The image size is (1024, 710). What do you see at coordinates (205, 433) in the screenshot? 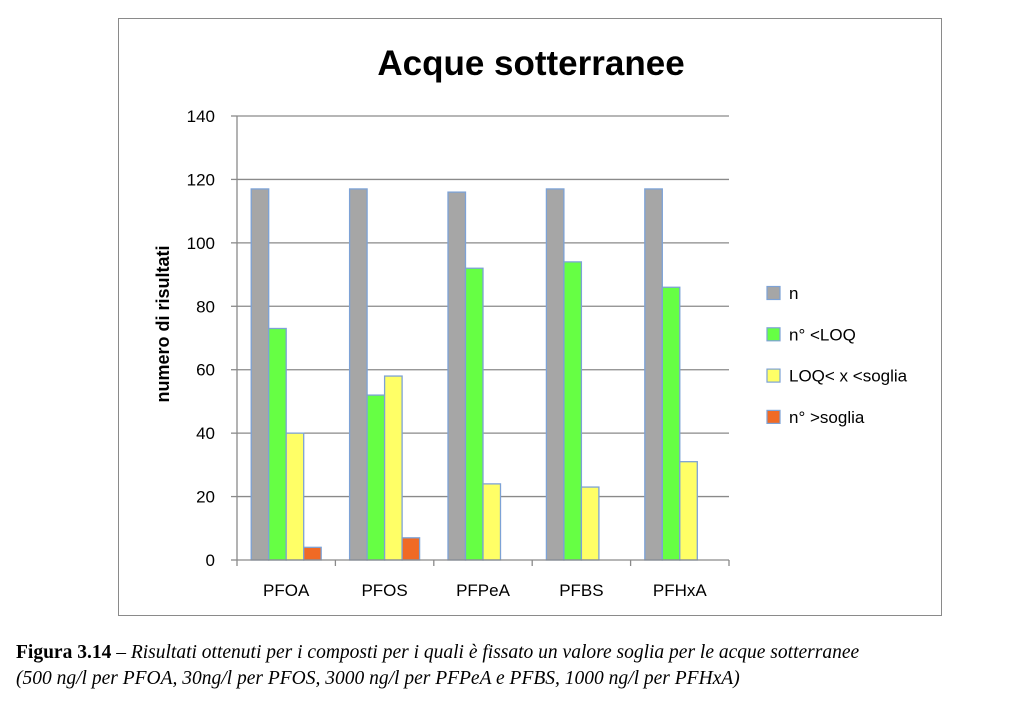
I see `y-tick-label: 40` at bounding box center [205, 433].